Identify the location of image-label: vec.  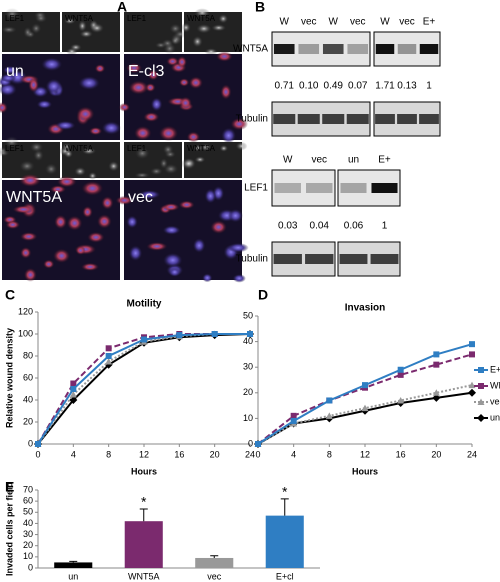
(140, 197).